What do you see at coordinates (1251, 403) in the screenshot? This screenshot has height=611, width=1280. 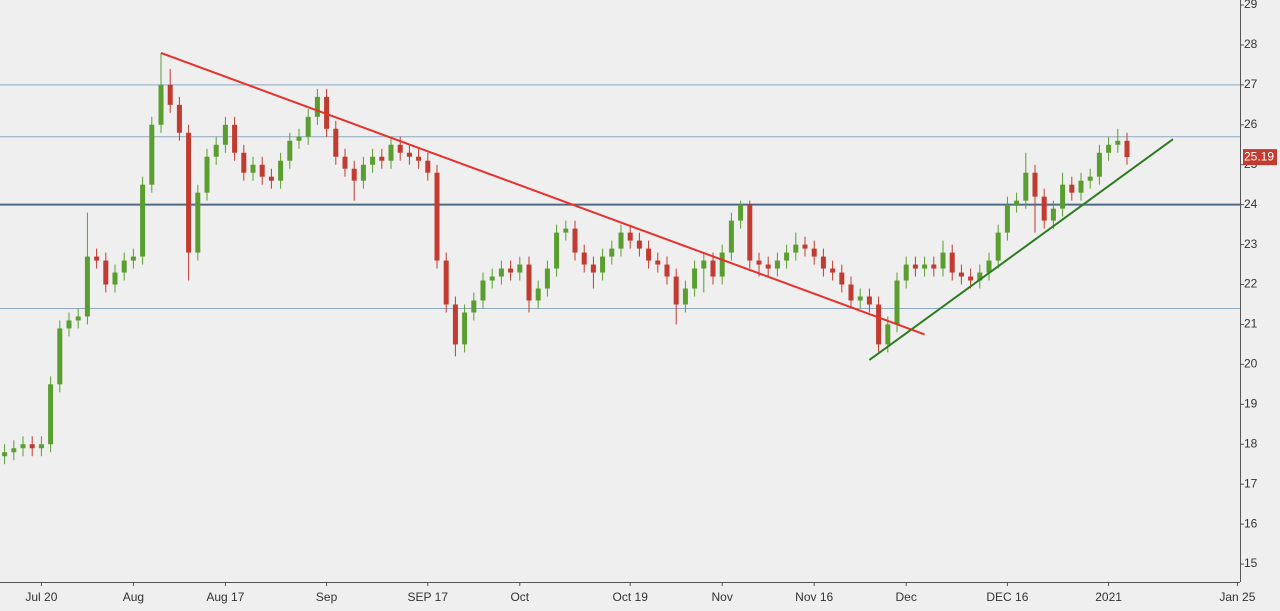 I see `y-tick-label: 19` at bounding box center [1251, 403].